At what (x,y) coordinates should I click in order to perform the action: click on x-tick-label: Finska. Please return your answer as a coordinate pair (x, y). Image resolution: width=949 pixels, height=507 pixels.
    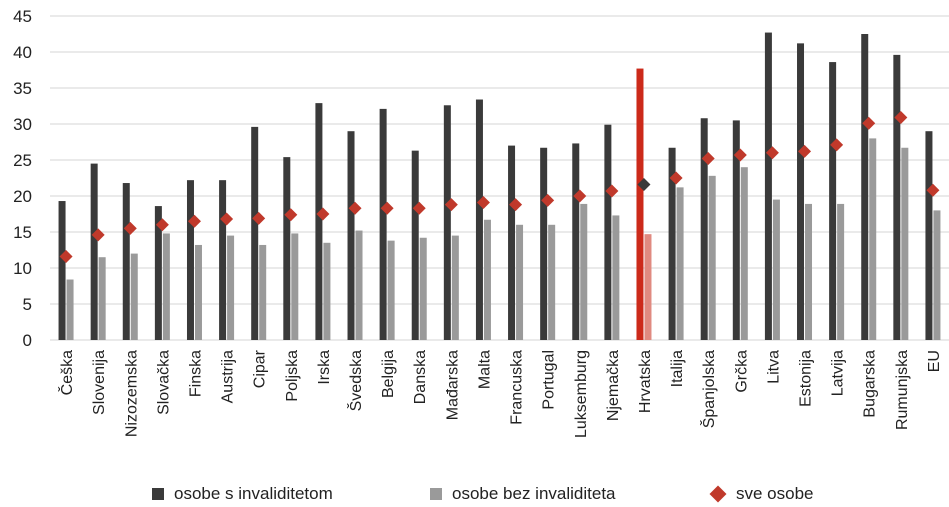
    Looking at the image, I should click on (195, 373).